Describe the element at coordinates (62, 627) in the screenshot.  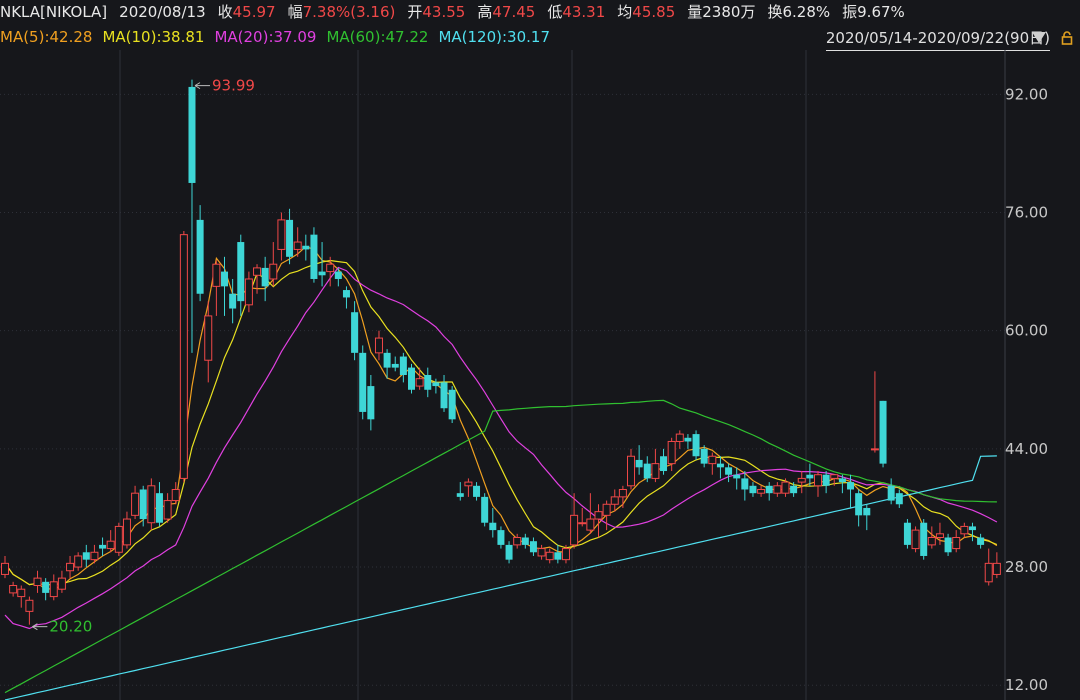
I see `price-annotation: 20.20` at that location.